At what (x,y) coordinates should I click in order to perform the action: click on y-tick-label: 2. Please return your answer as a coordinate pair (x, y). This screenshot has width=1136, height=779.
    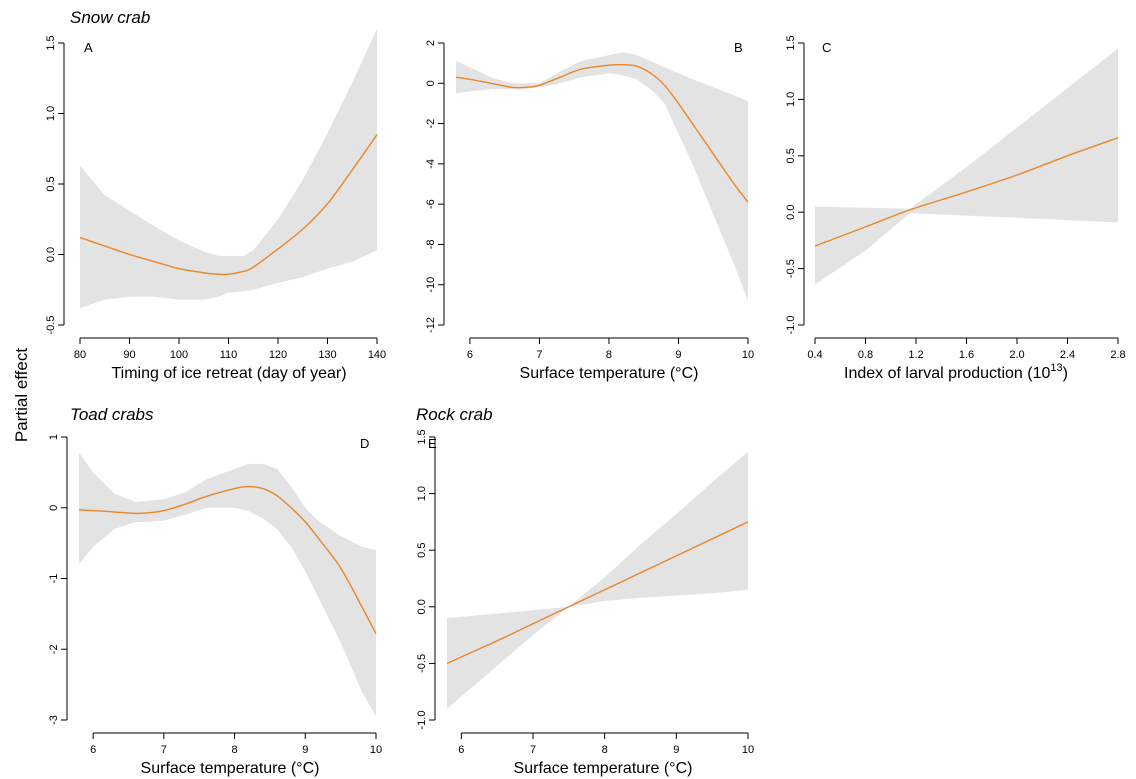
    Looking at the image, I should click on (431, 43).